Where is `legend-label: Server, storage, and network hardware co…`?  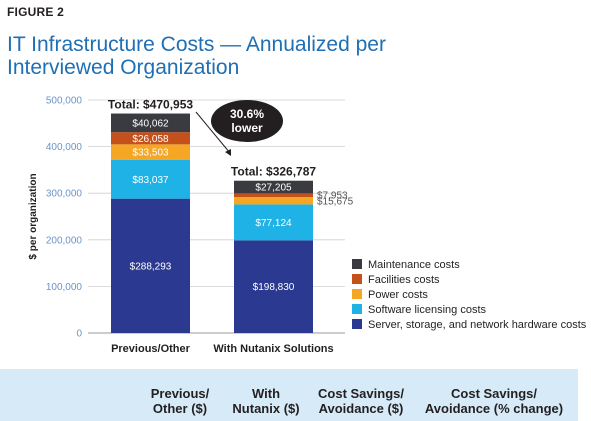 legend-label: Server, storage, and network hardware co… is located at coordinates (477, 325).